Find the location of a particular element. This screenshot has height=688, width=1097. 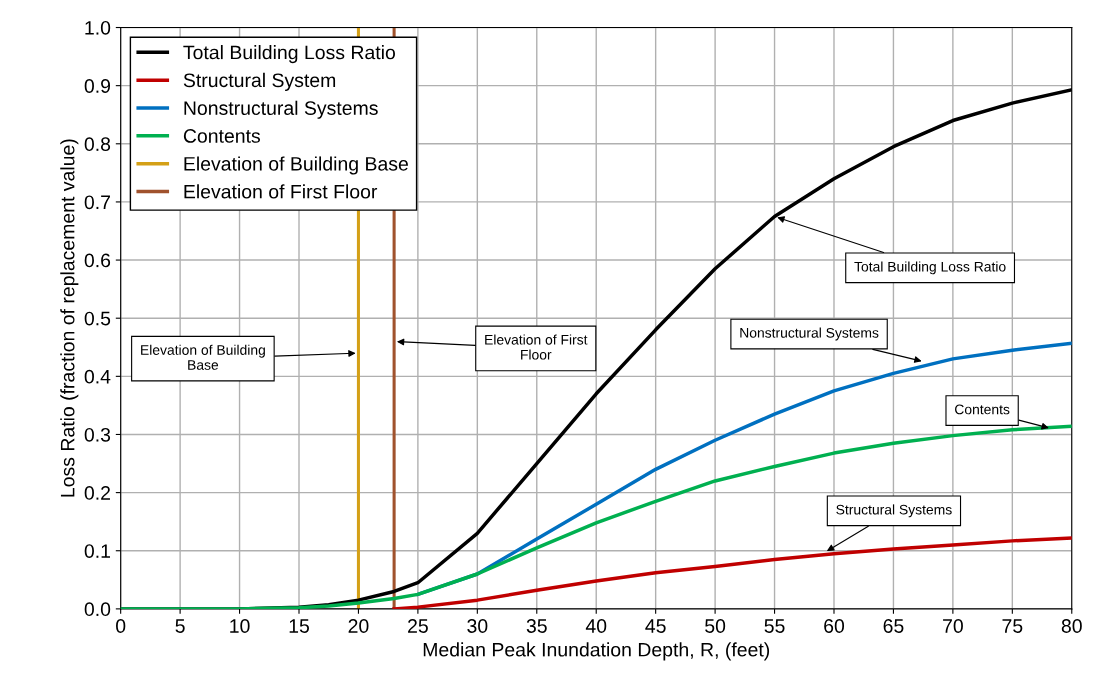

x-tick-label: 60 is located at coordinates (834, 626).